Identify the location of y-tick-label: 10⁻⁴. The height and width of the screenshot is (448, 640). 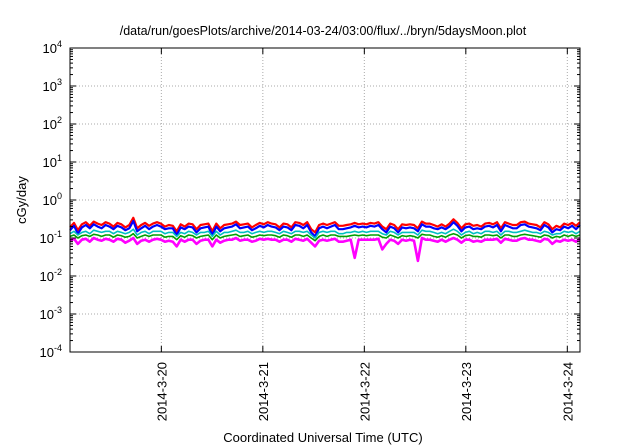
(51, 351).